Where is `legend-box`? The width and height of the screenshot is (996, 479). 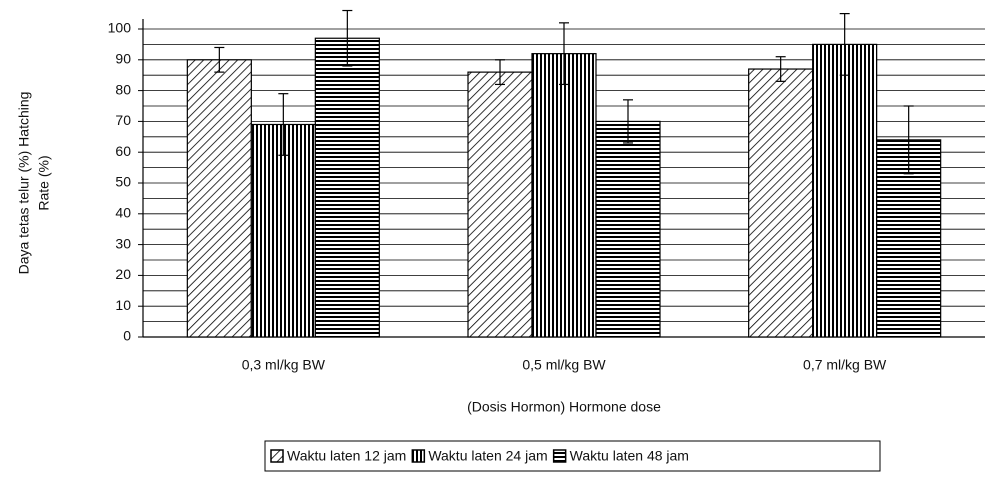 legend-box is located at coordinates (572, 456).